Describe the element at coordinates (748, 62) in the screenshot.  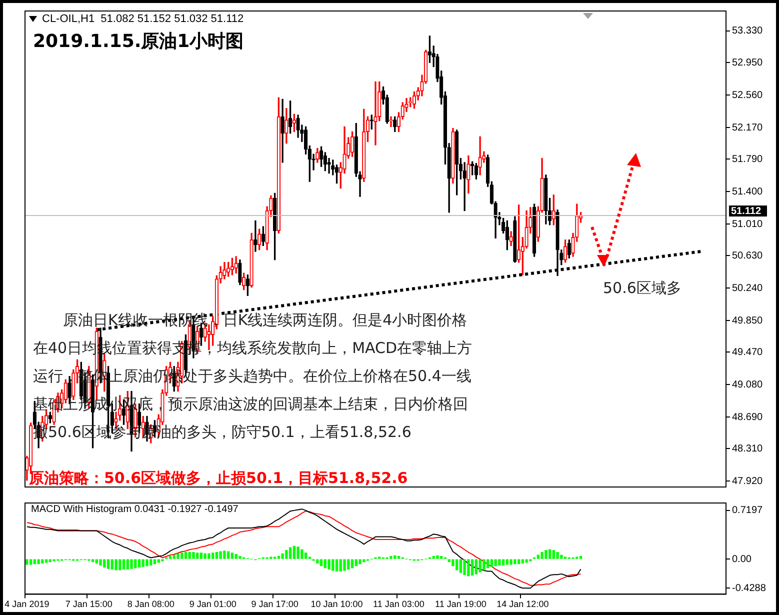
I see `y-tick-label: 52.950` at that location.